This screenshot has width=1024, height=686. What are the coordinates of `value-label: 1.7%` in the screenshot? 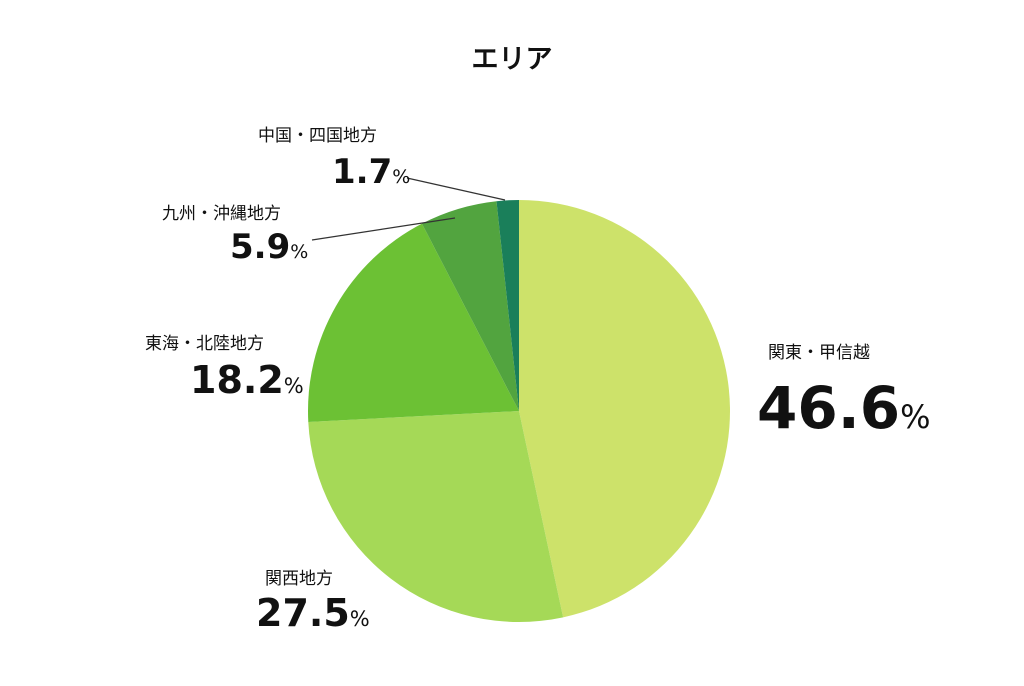 It's located at (371, 172).